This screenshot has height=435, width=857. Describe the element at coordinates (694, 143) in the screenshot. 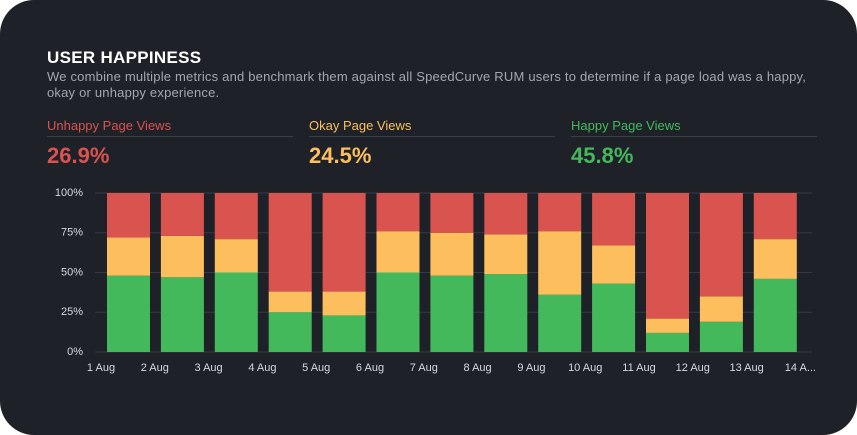

I see `stat: Happy Page Views 45.8%` at that location.